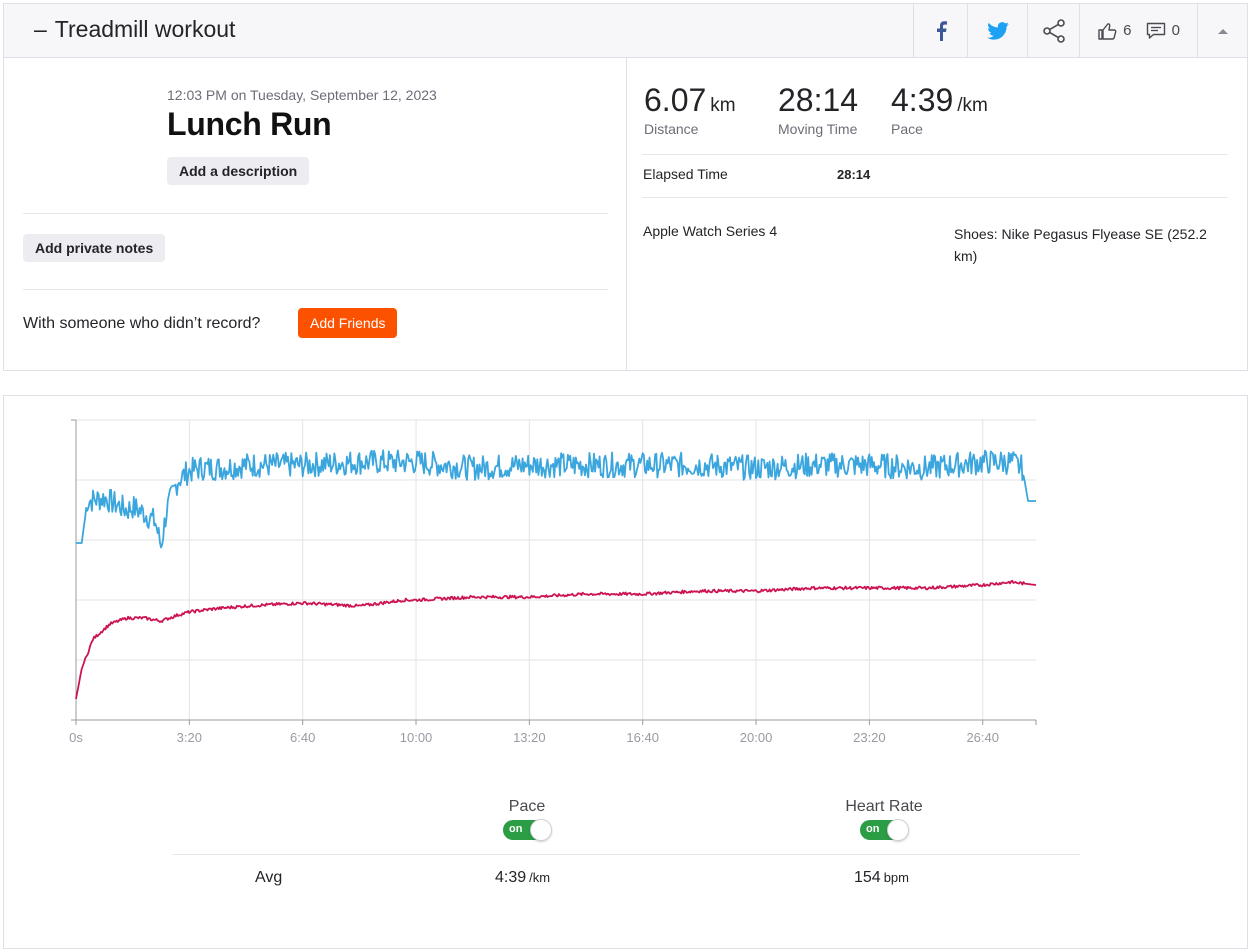  Describe the element at coordinates (540, 877) in the screenshot. I see `avg-pace-unit: /km` at that location.